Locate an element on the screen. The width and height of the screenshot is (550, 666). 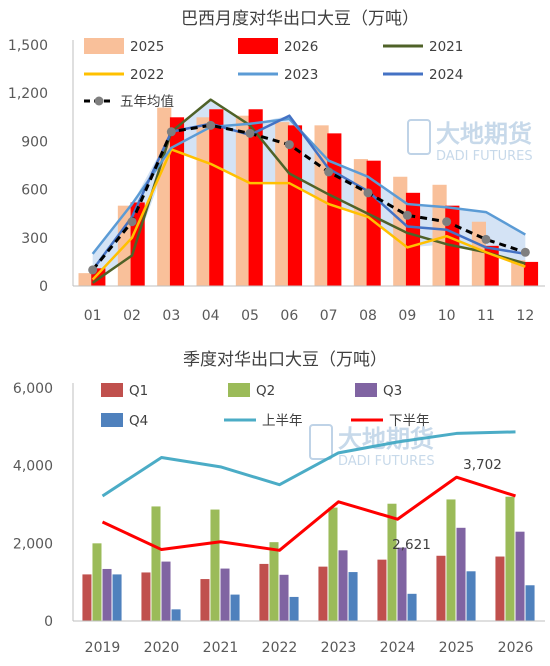
legend-label-2022: 2022 is located at coordinates (147, 75).